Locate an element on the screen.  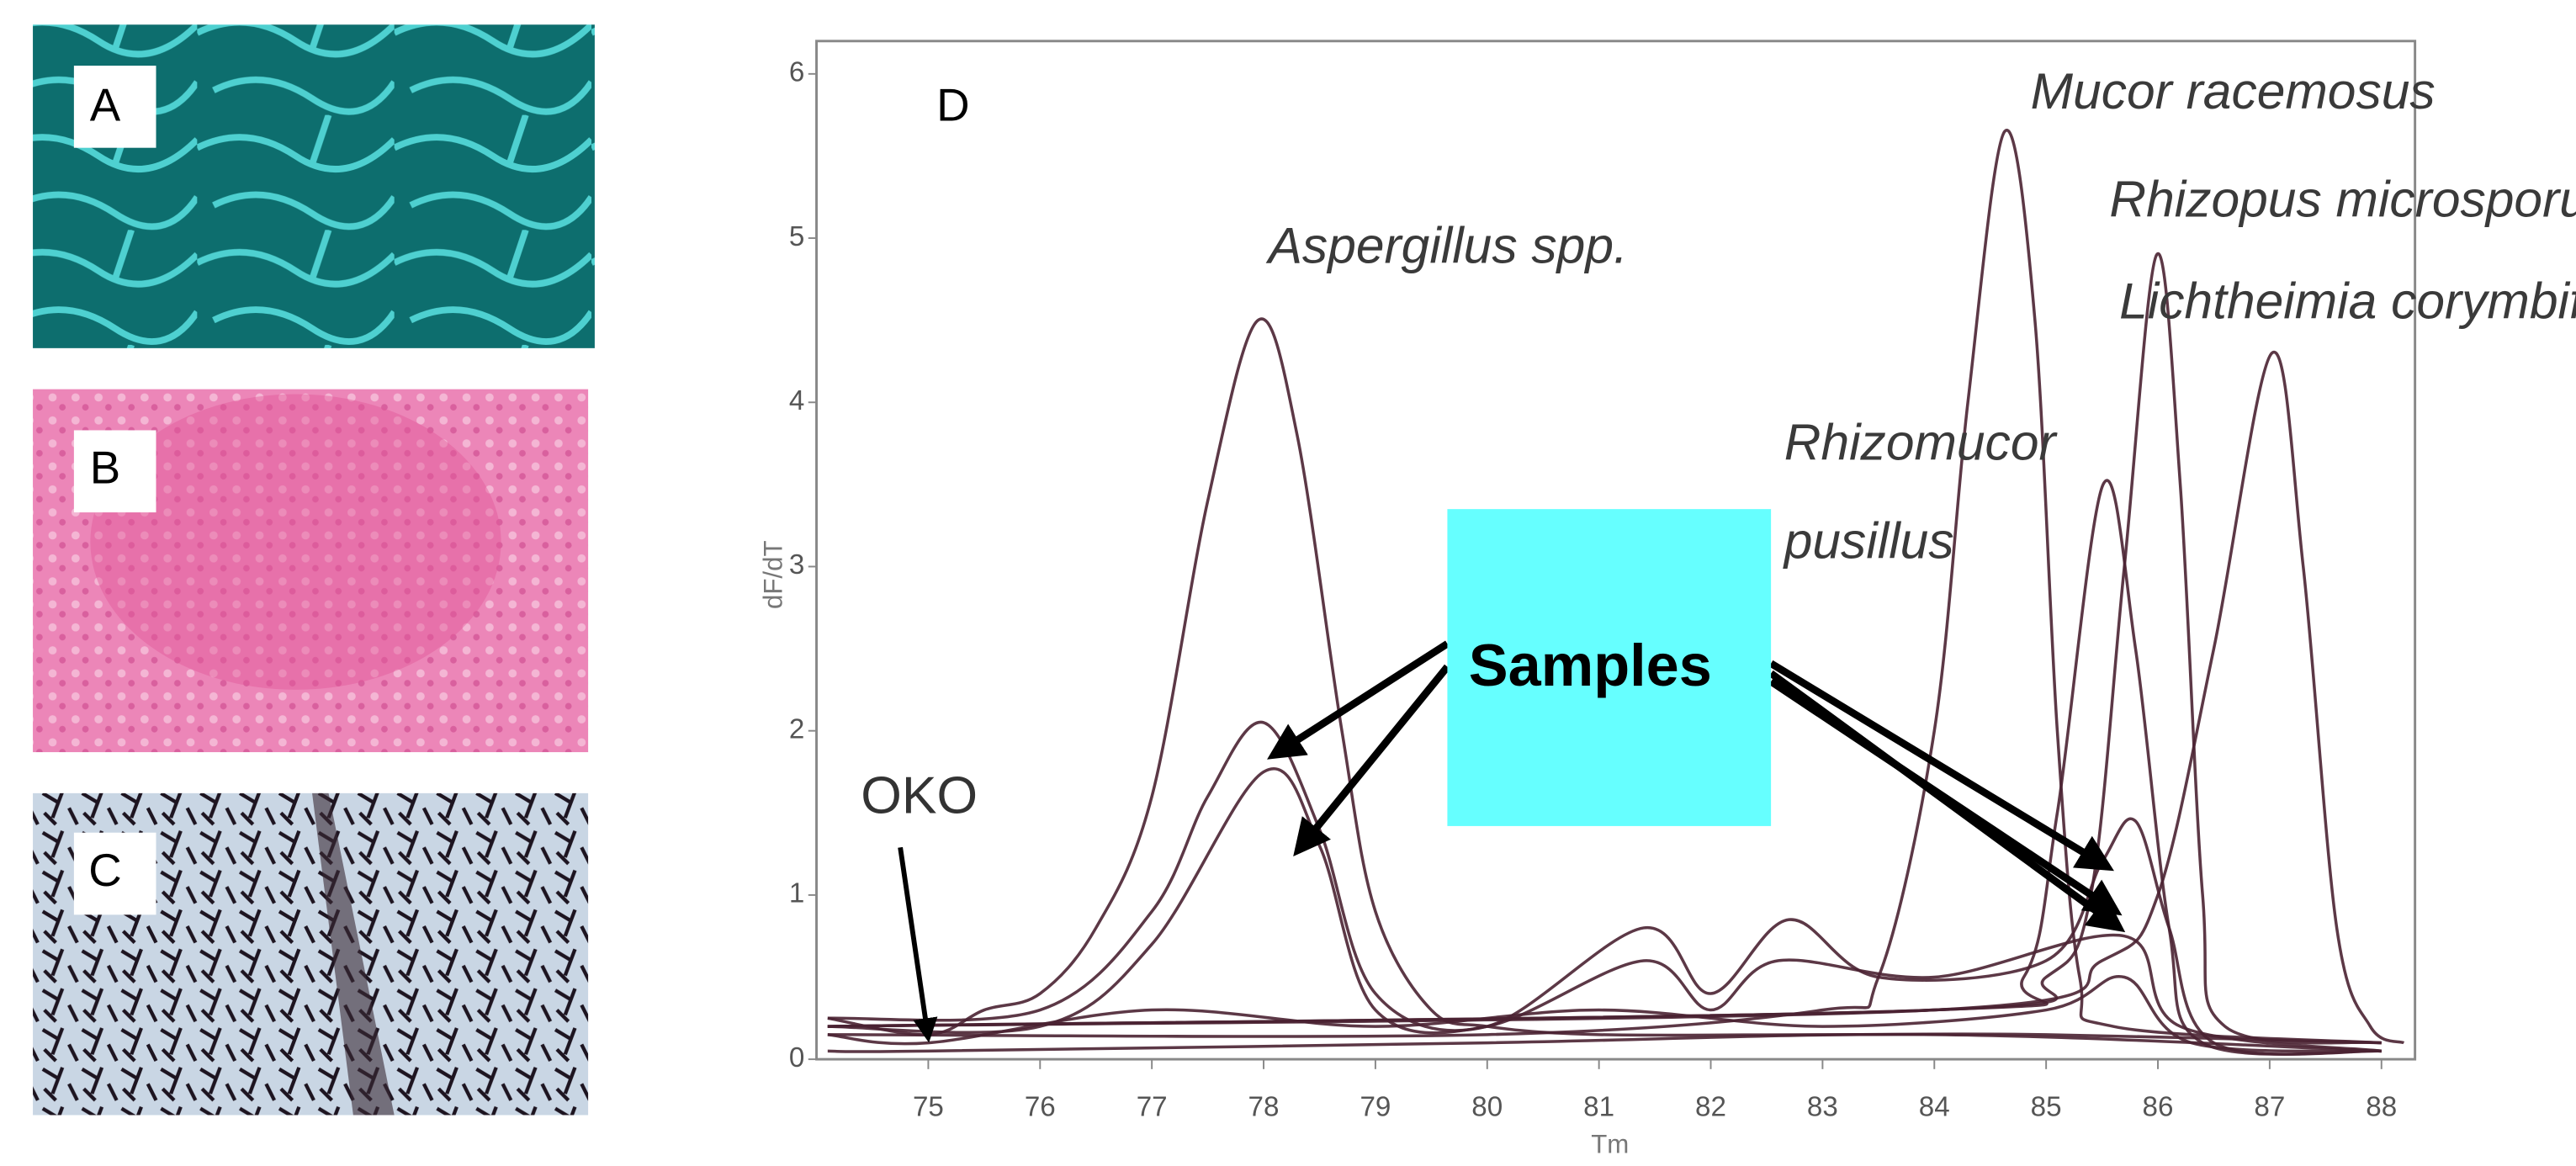
y-tick-label: 2 is located at coordinates (797, 729).